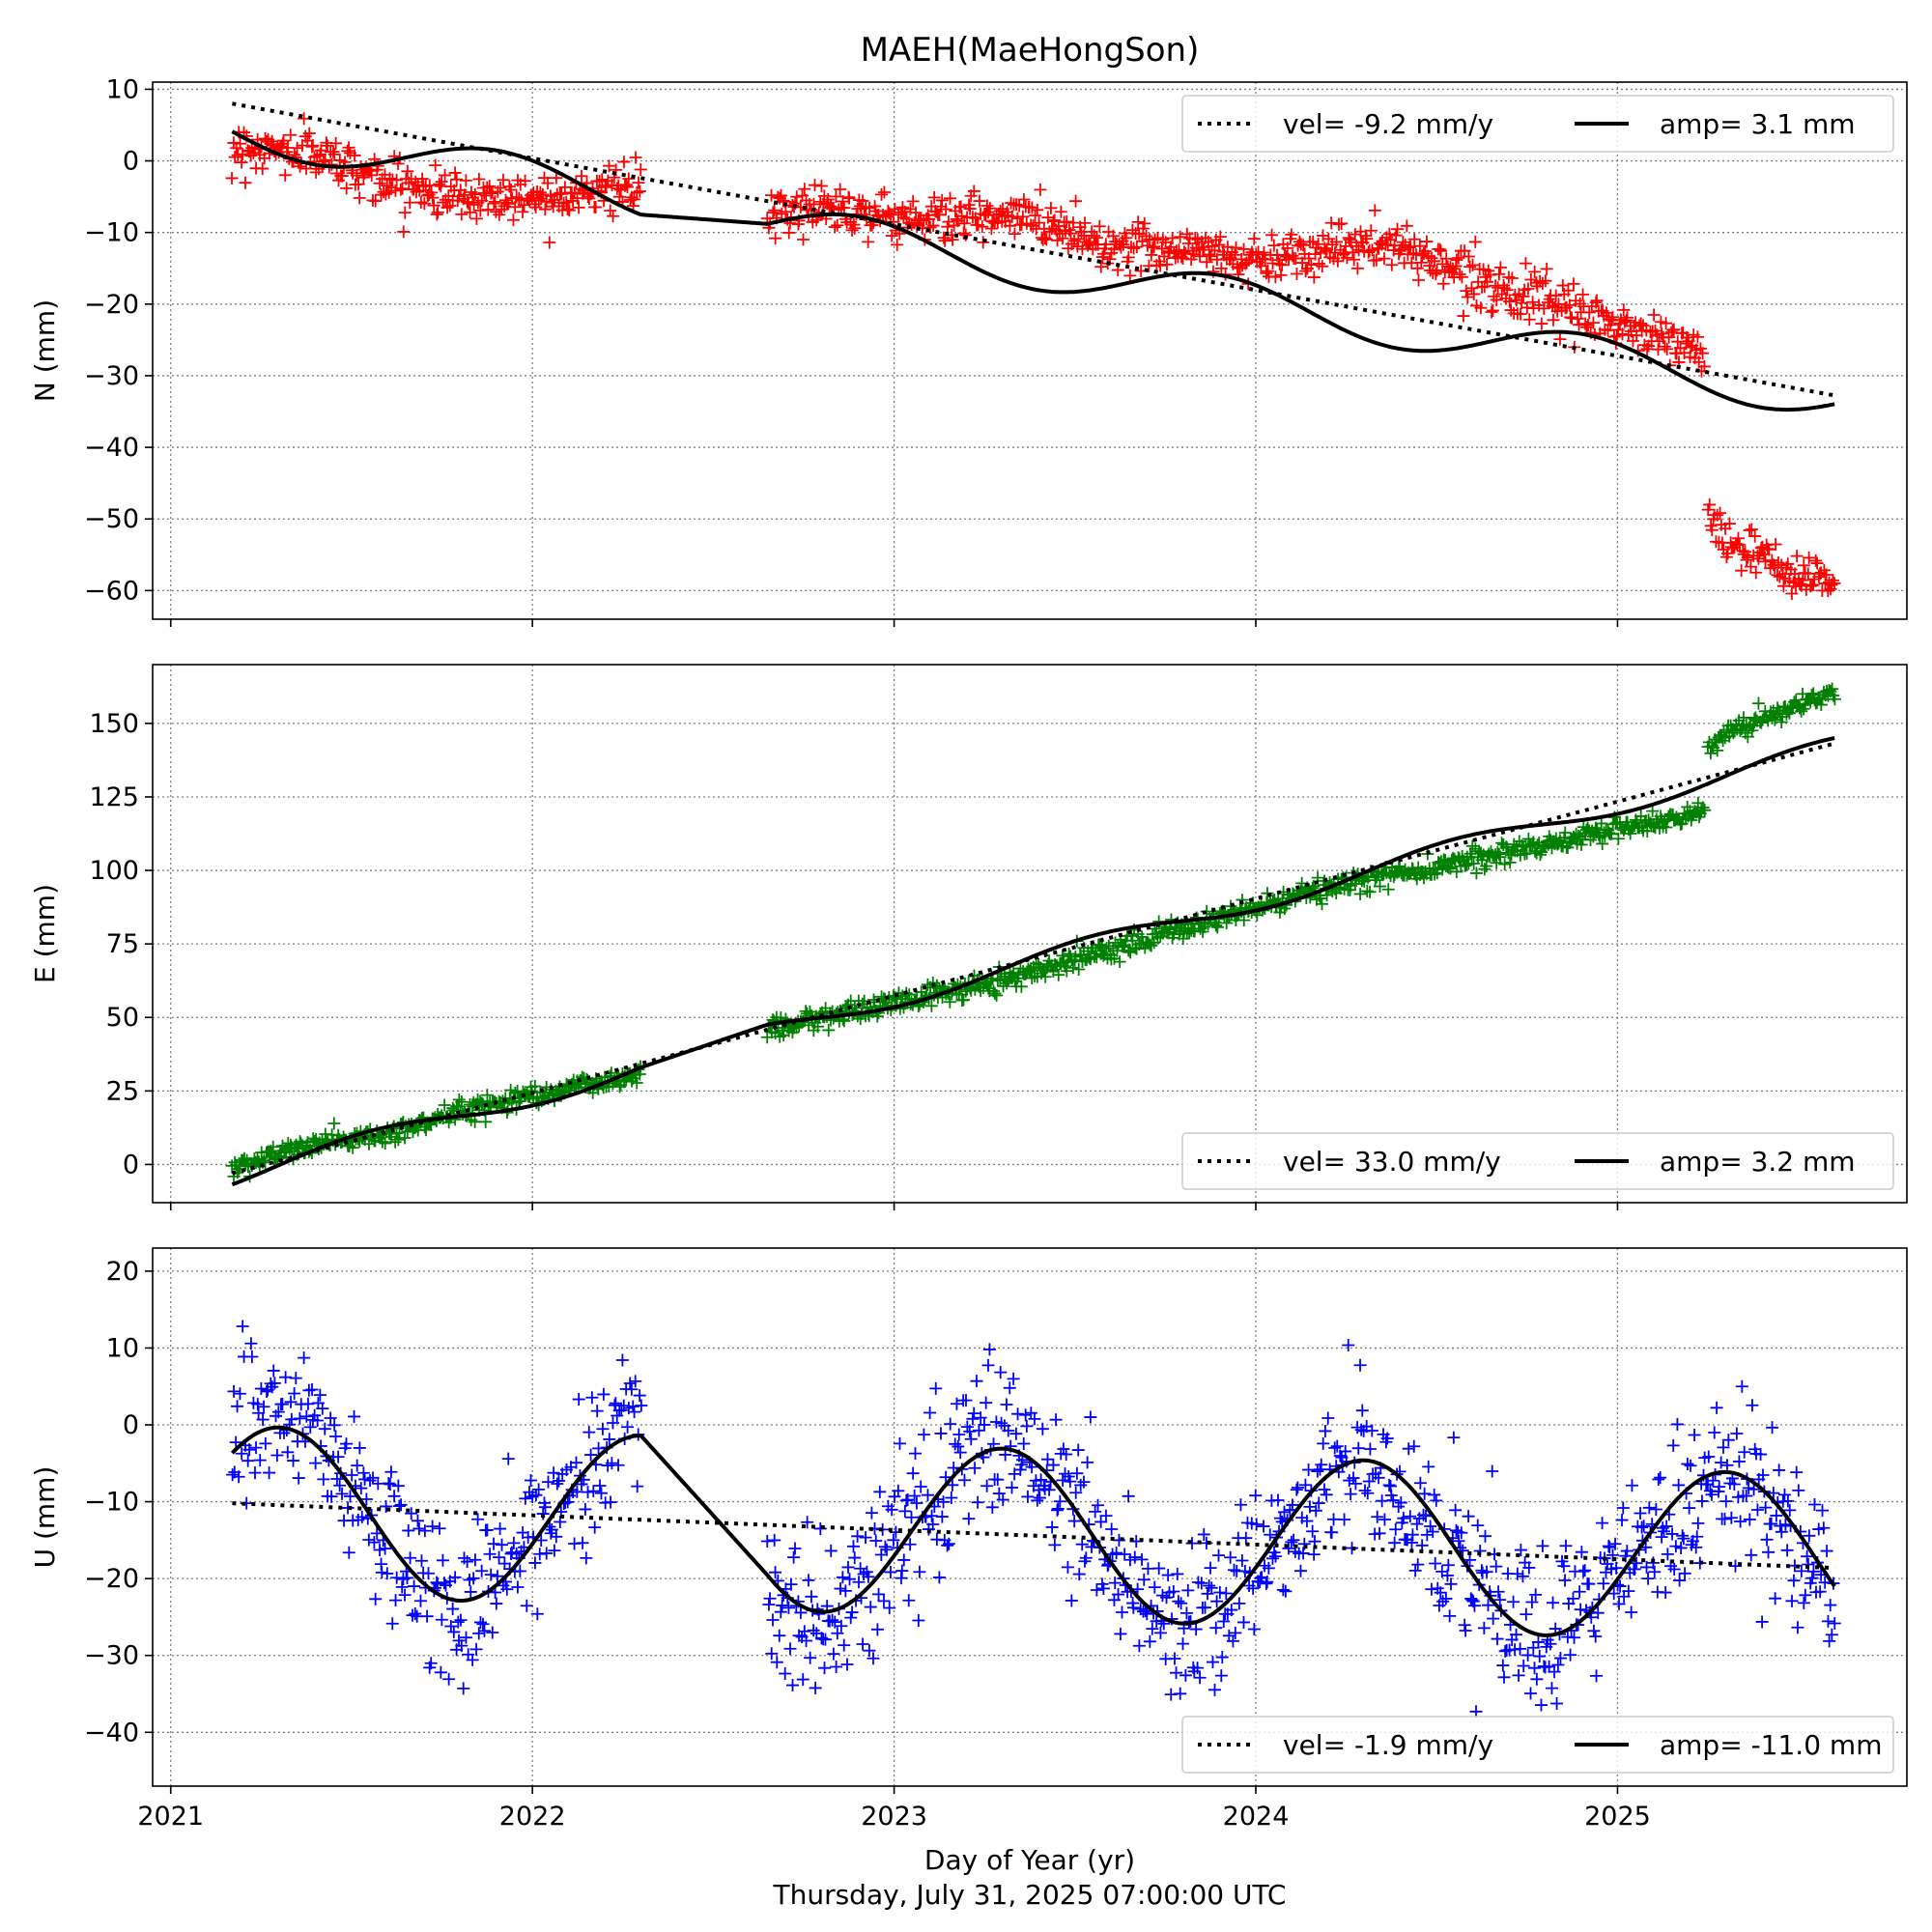 This screenshot has height=1932, width=1932. Describe the element at coordinates (111, 1656) in the screenshot. I see `y-tick-label: −30` at that location.